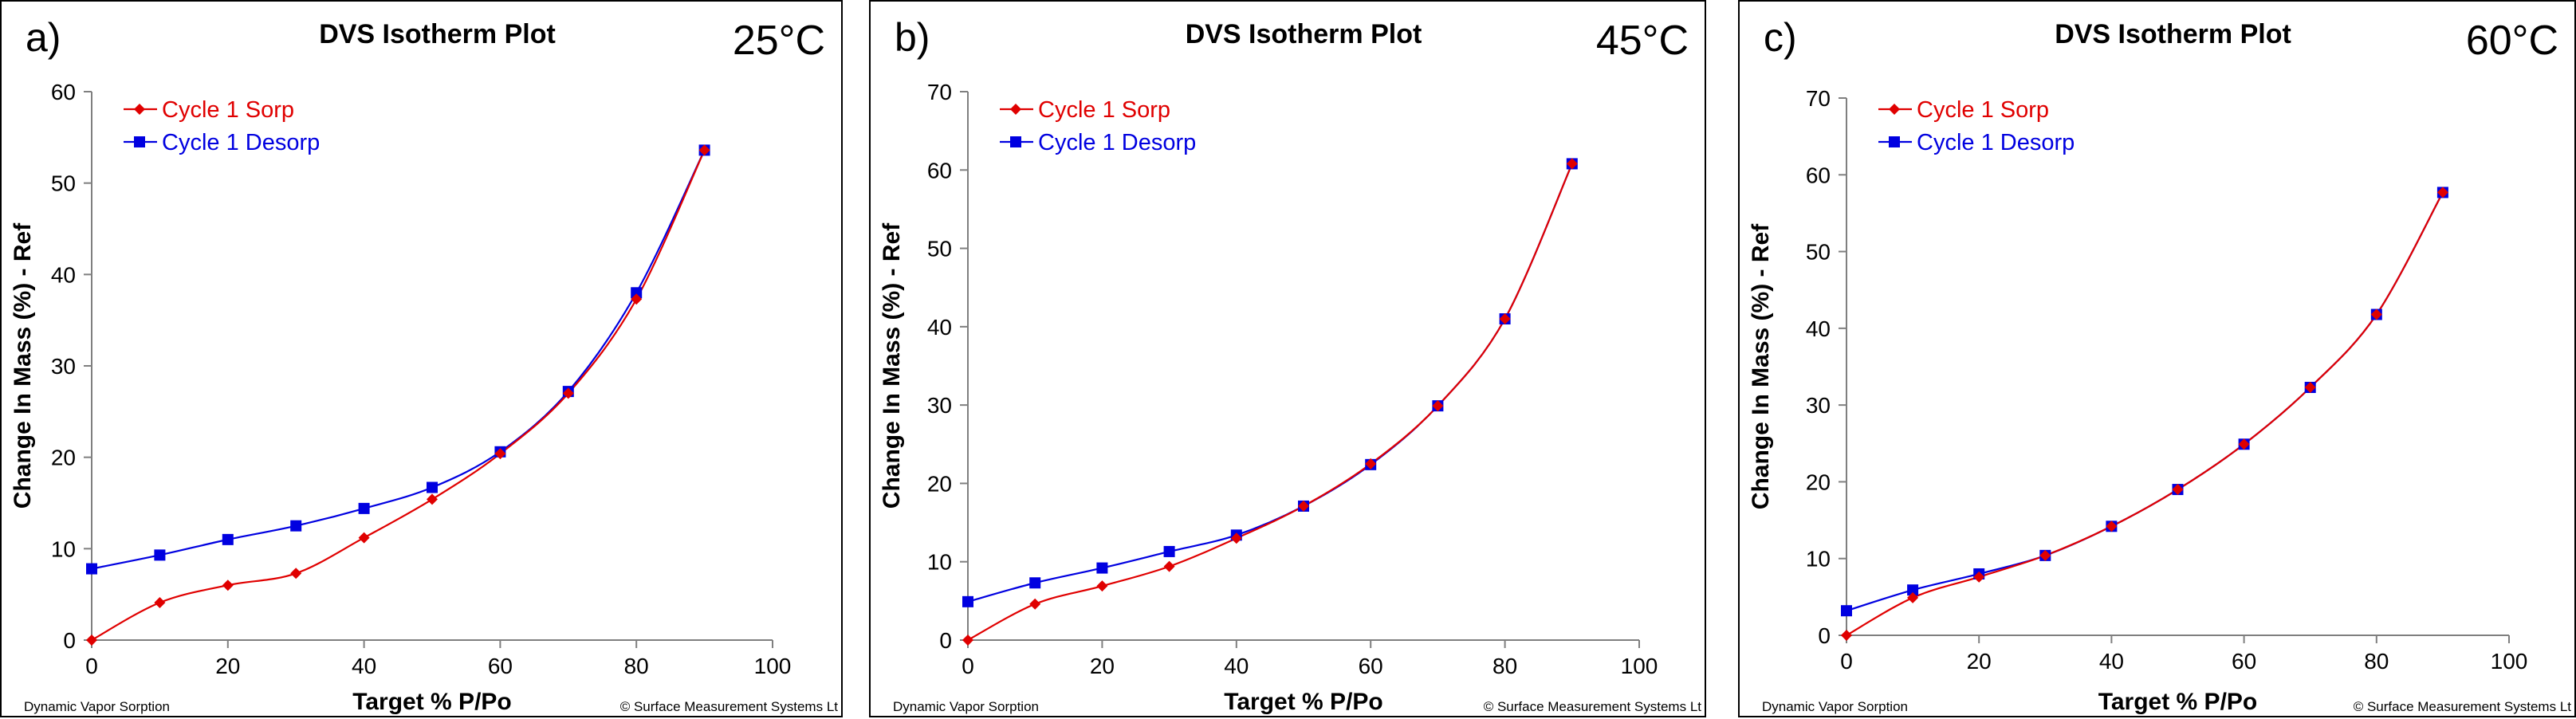  Describe the element at coordinates (1819, 98) in the screenshot. I see `y-tick-label: 70` at that location.